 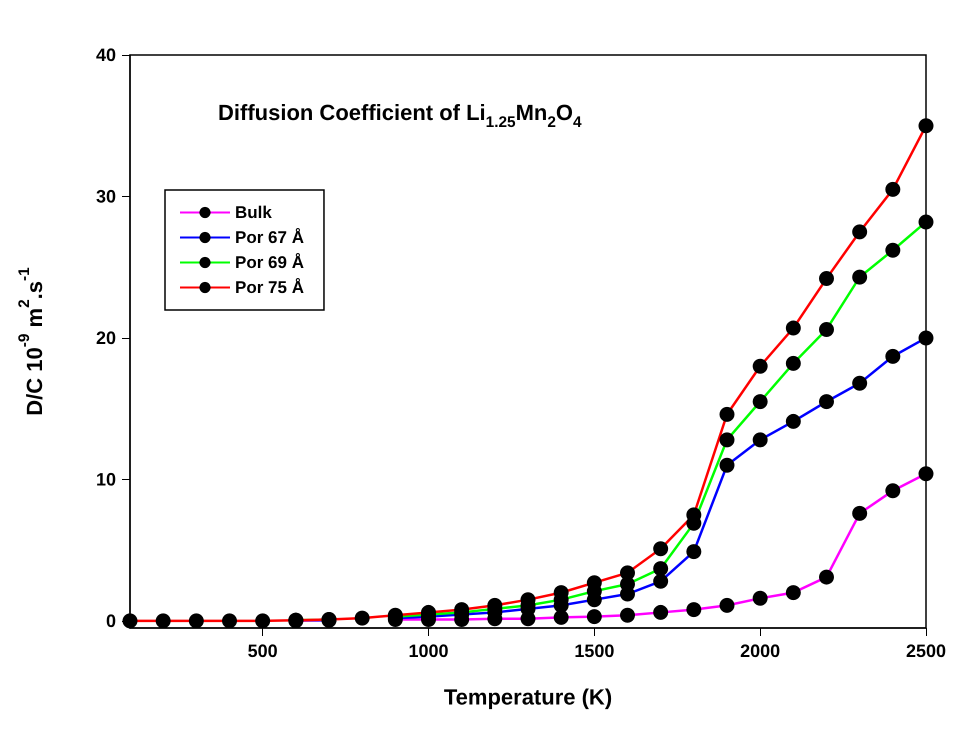 I want to click on x-axis-title: Temperature (K), so click(x=528, y=697).